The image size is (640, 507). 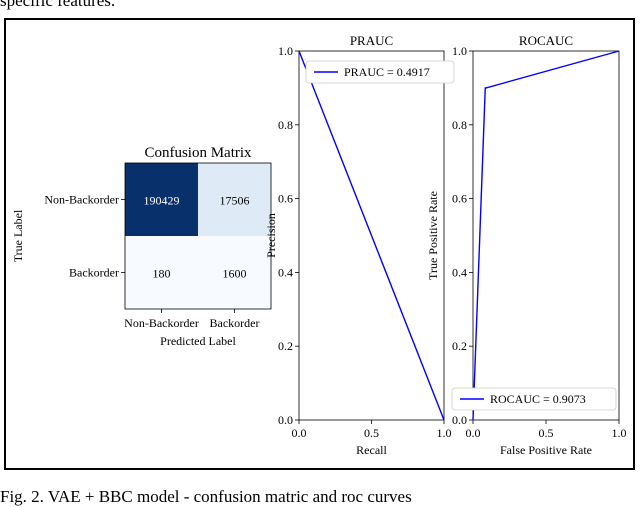 What do you see at coordinates (81, 200) in the screenshot?
I see `heatmap-y-tick-label: Non-Backorder` at bounding box center [81, 200].